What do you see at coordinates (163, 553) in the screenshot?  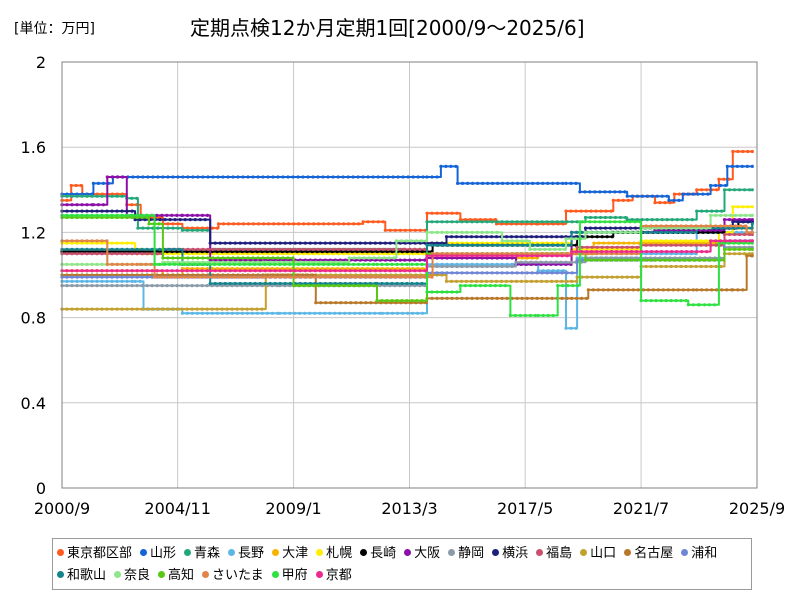 I see `legend-label: 山形` at bounding box center [163, 553].